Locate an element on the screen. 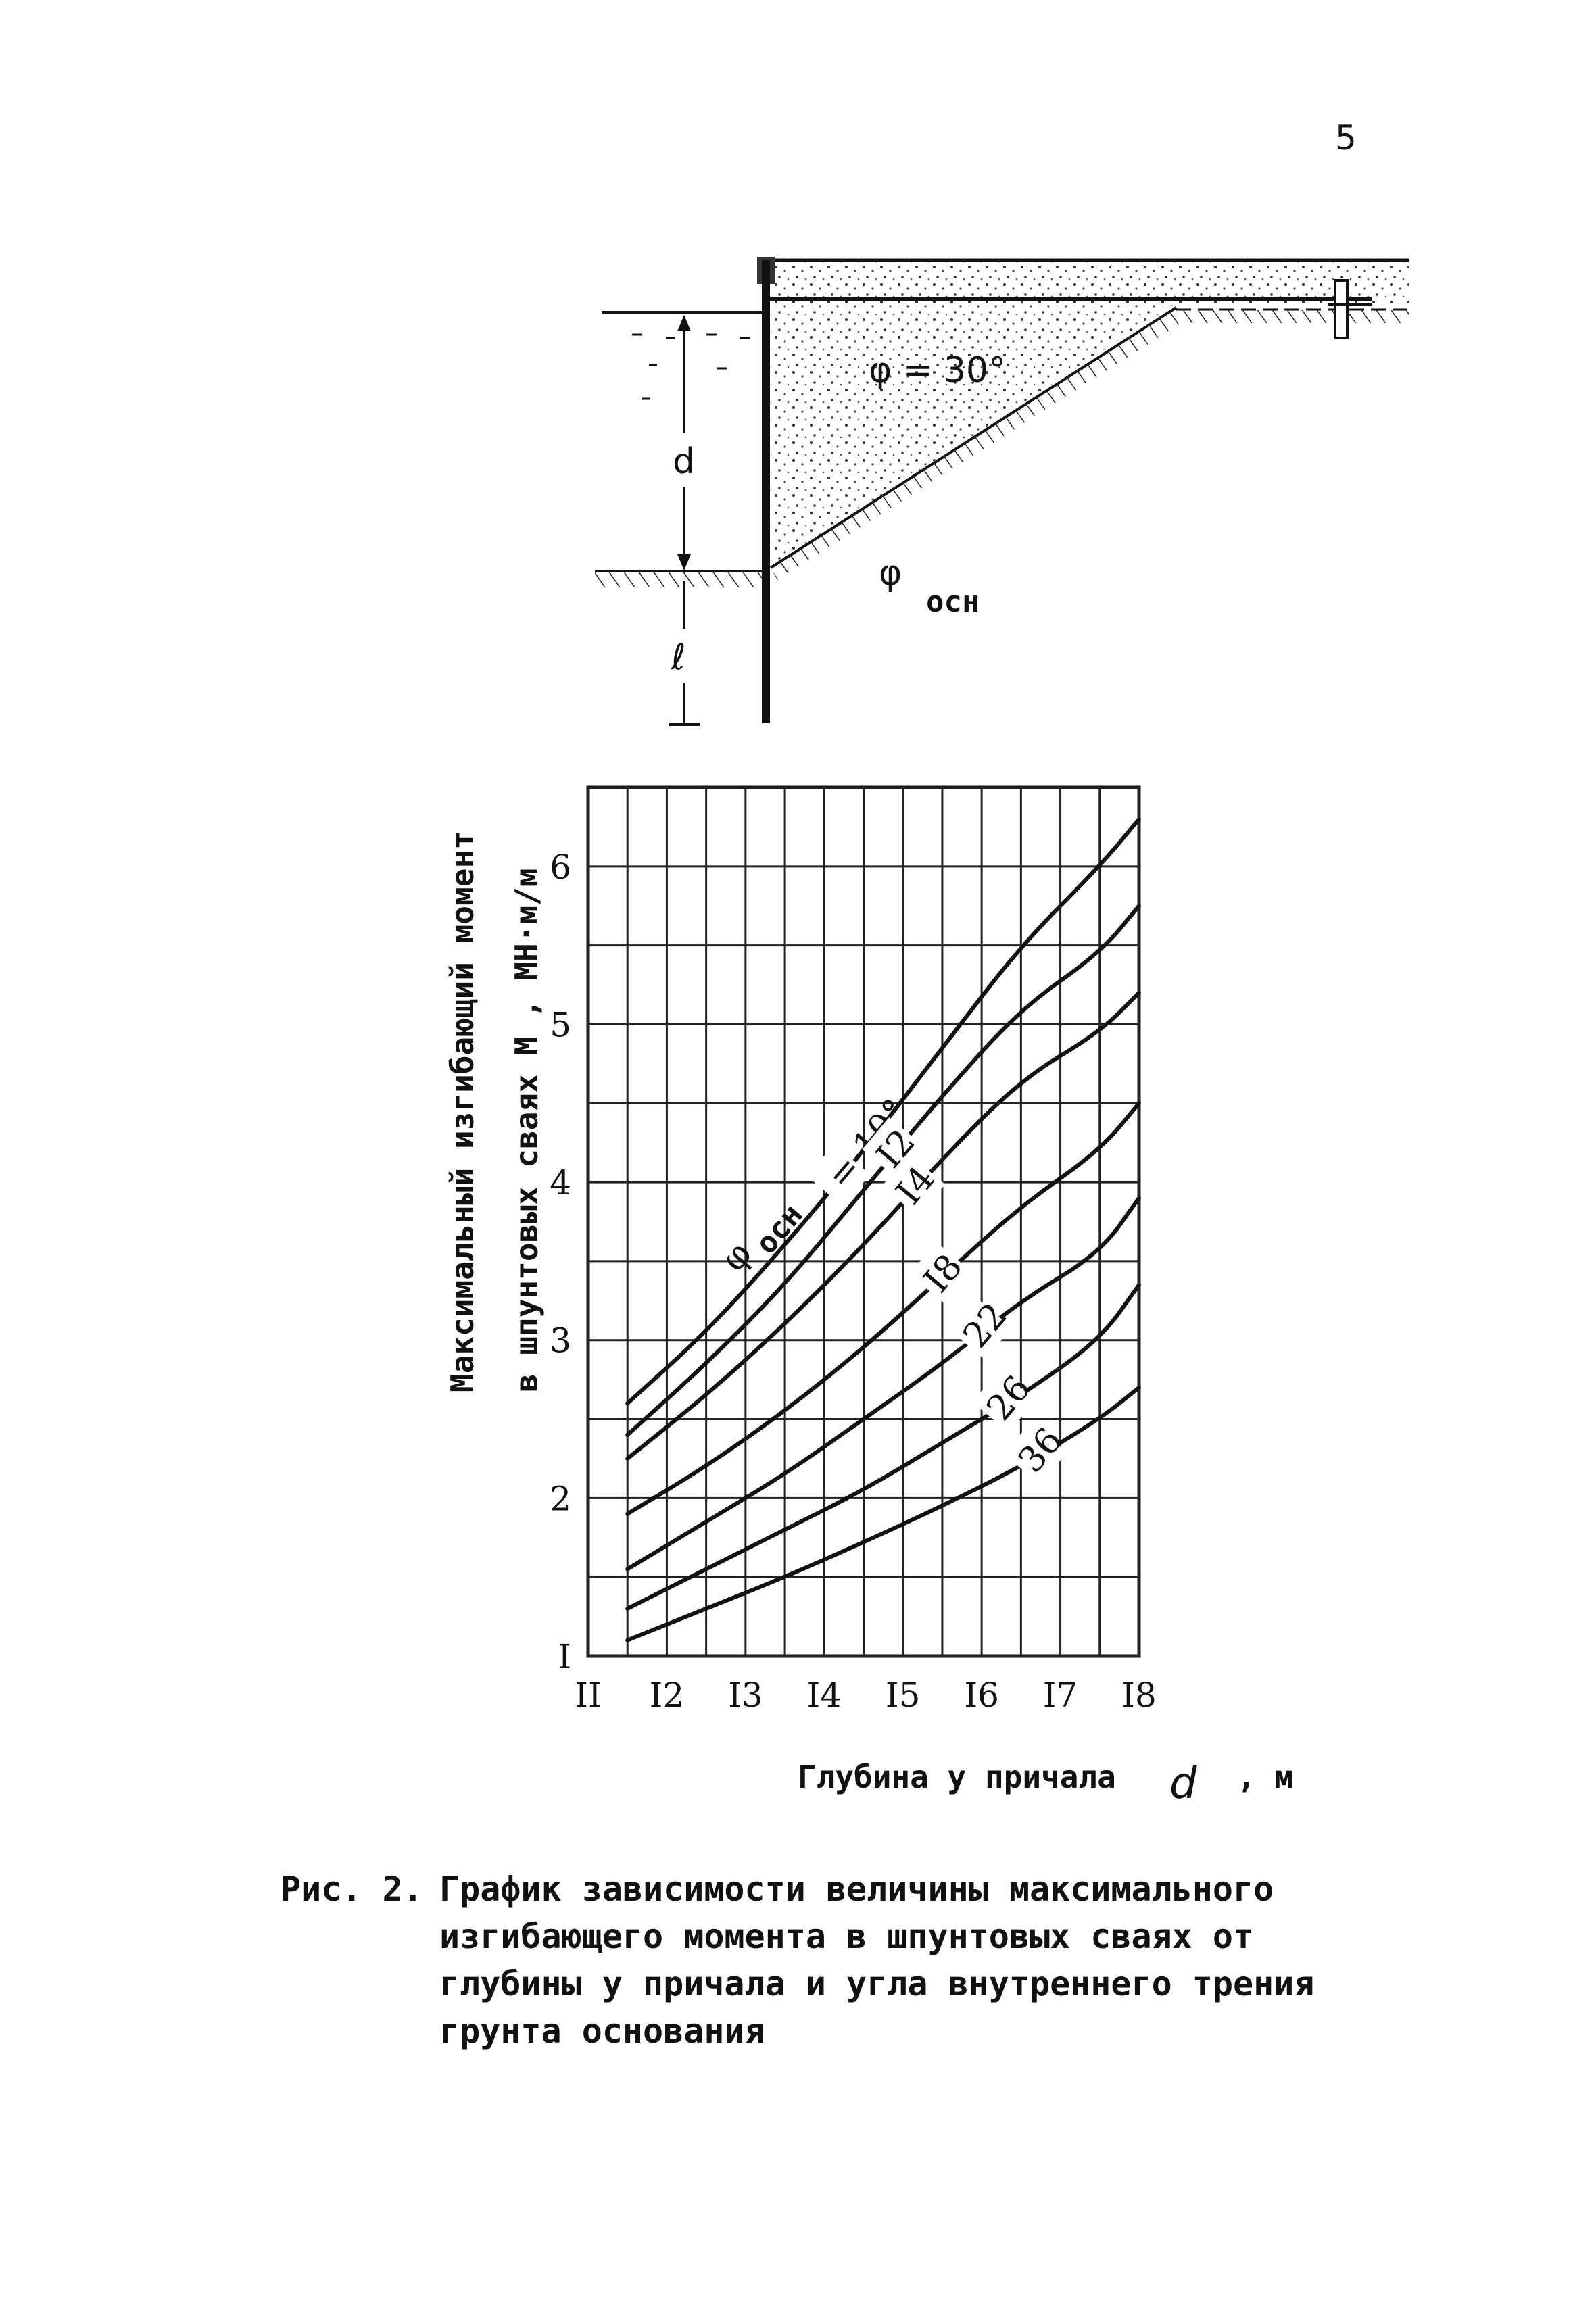  curves is located at coordinates (883, 1229).